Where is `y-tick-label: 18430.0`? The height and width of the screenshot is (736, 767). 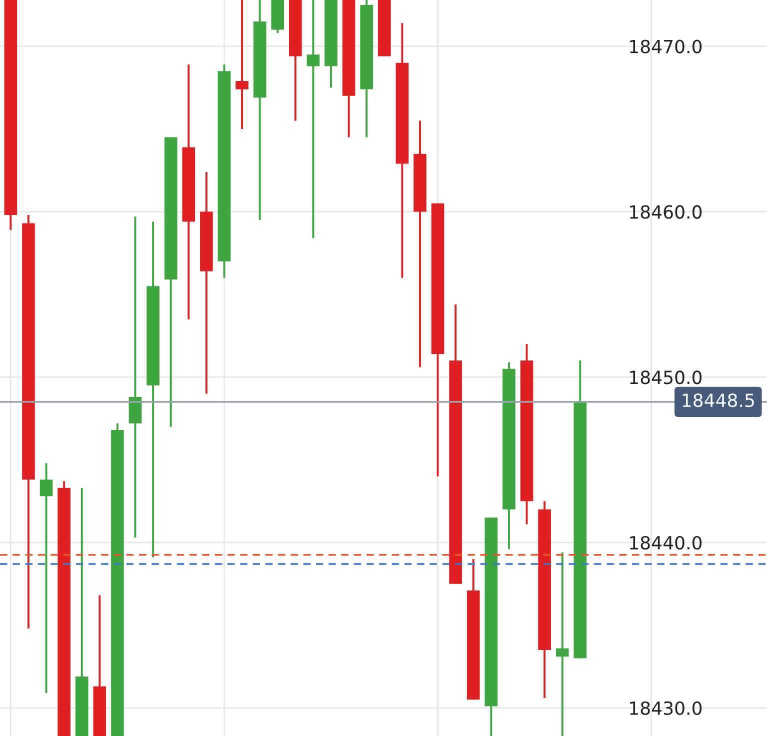
y-tick-label: 18430.0 is located at coordinates (666, 708).